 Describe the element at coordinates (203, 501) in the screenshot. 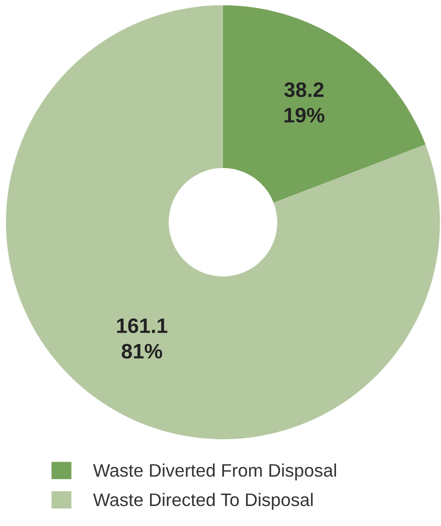

I see `legend-label: Waste Directed To Disposal` at that location.